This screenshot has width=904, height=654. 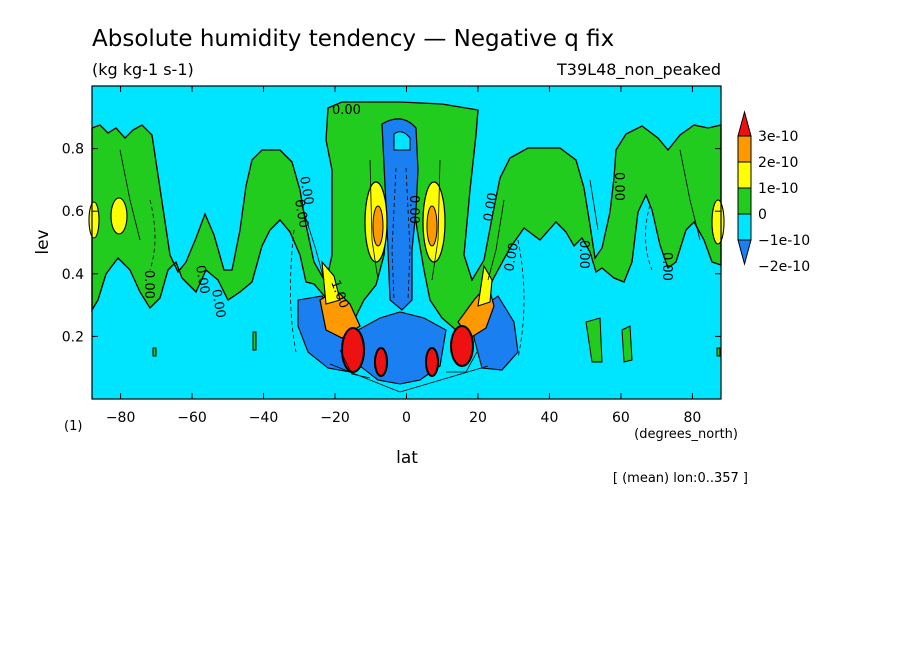 I want to click on chart-units: (kg kg-1 s-1), so click(x=143, y=69).